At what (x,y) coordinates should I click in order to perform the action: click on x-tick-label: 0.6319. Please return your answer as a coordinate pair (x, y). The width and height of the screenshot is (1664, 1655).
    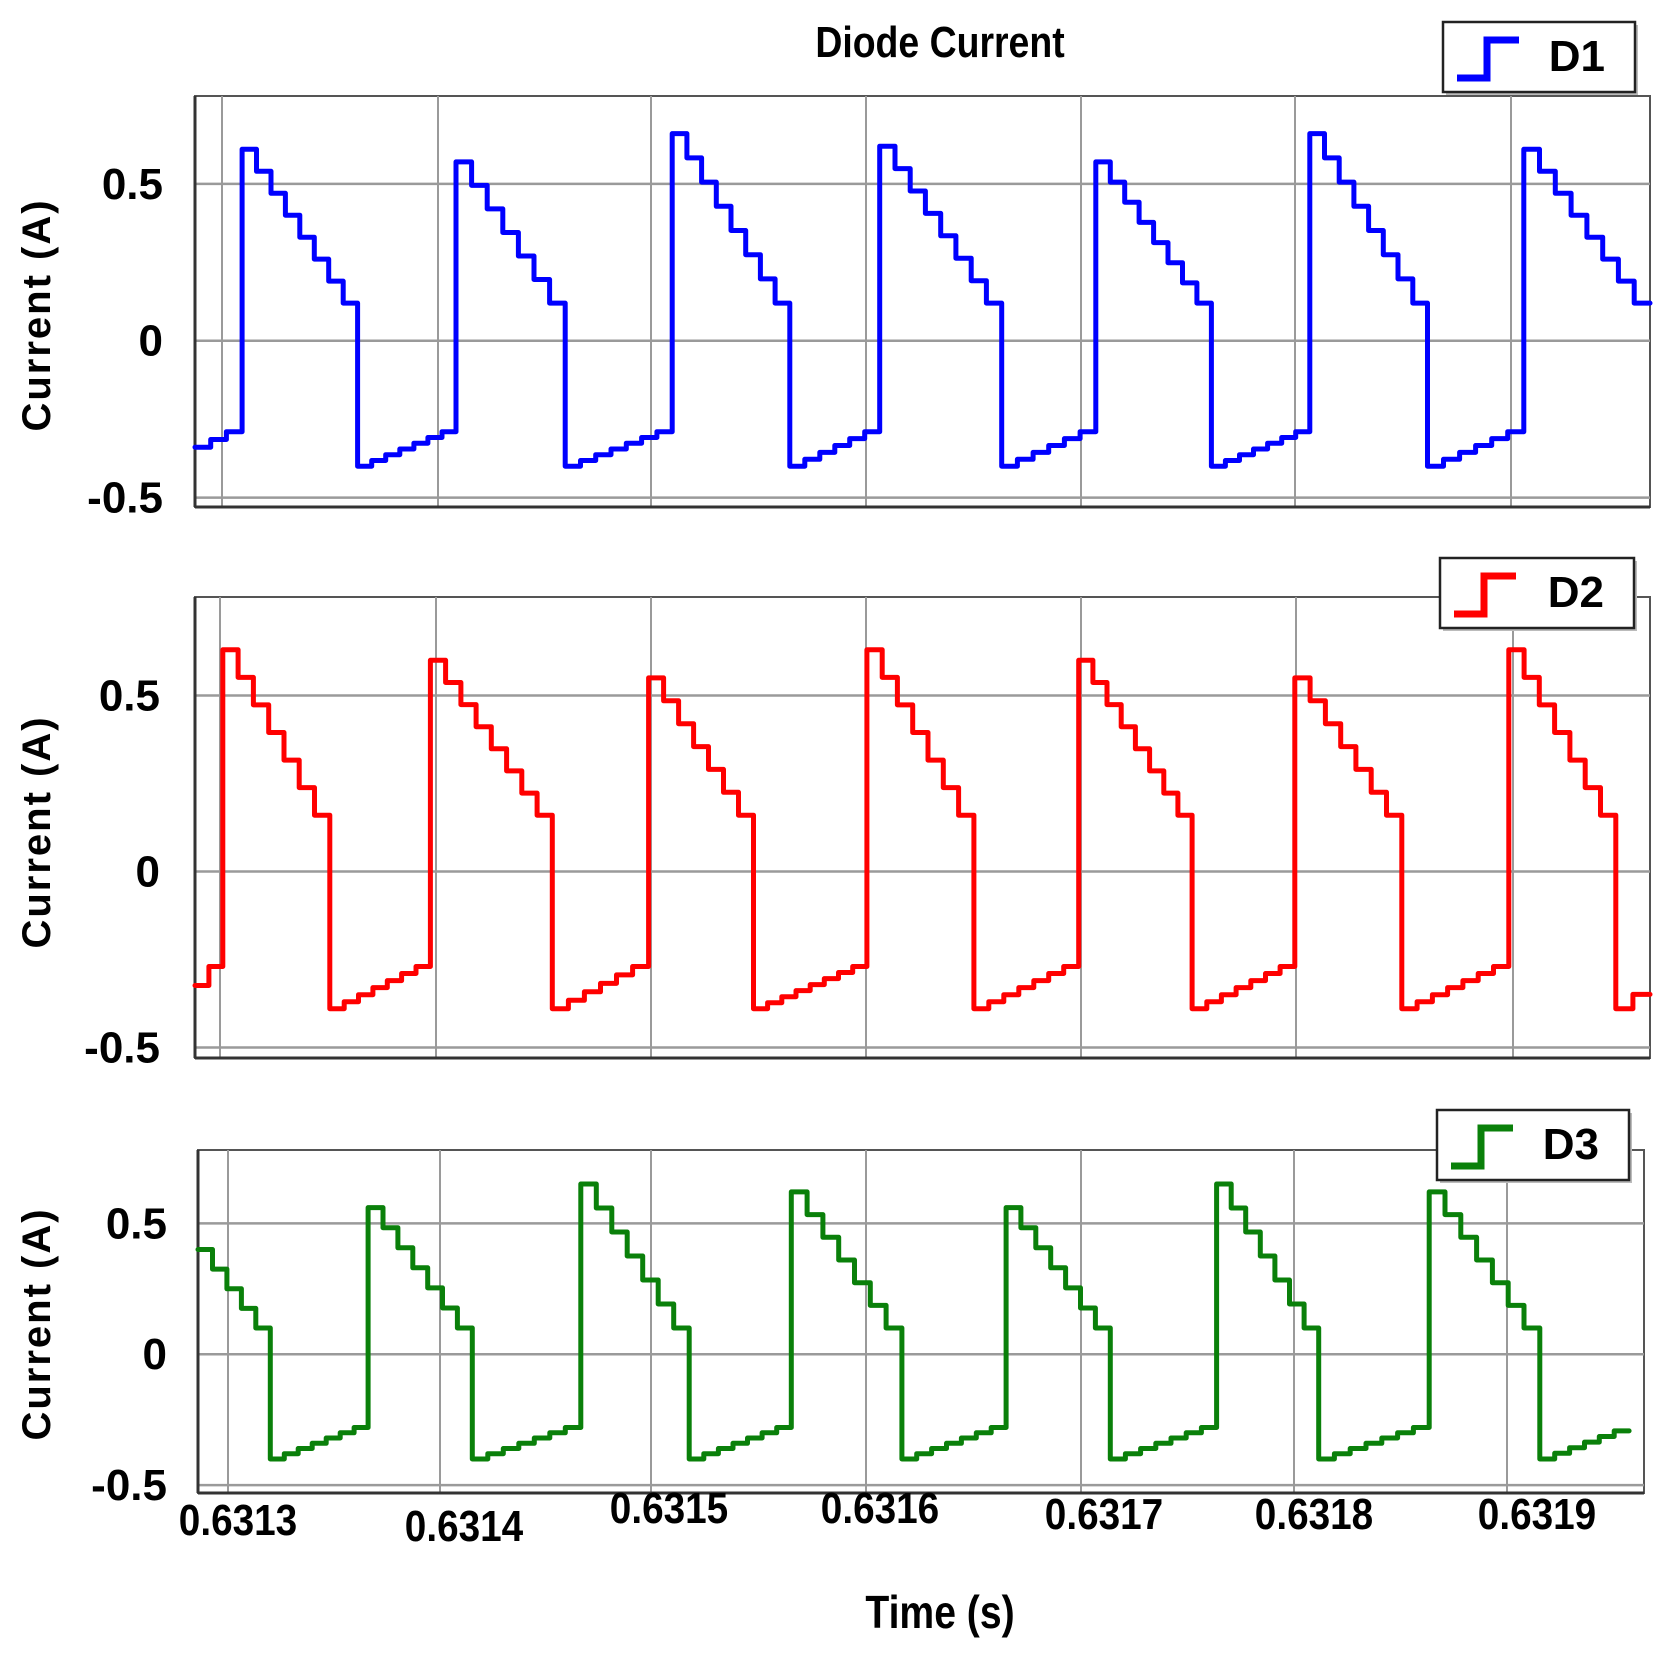
    Looking at the image, I should click on (1537, 1514).